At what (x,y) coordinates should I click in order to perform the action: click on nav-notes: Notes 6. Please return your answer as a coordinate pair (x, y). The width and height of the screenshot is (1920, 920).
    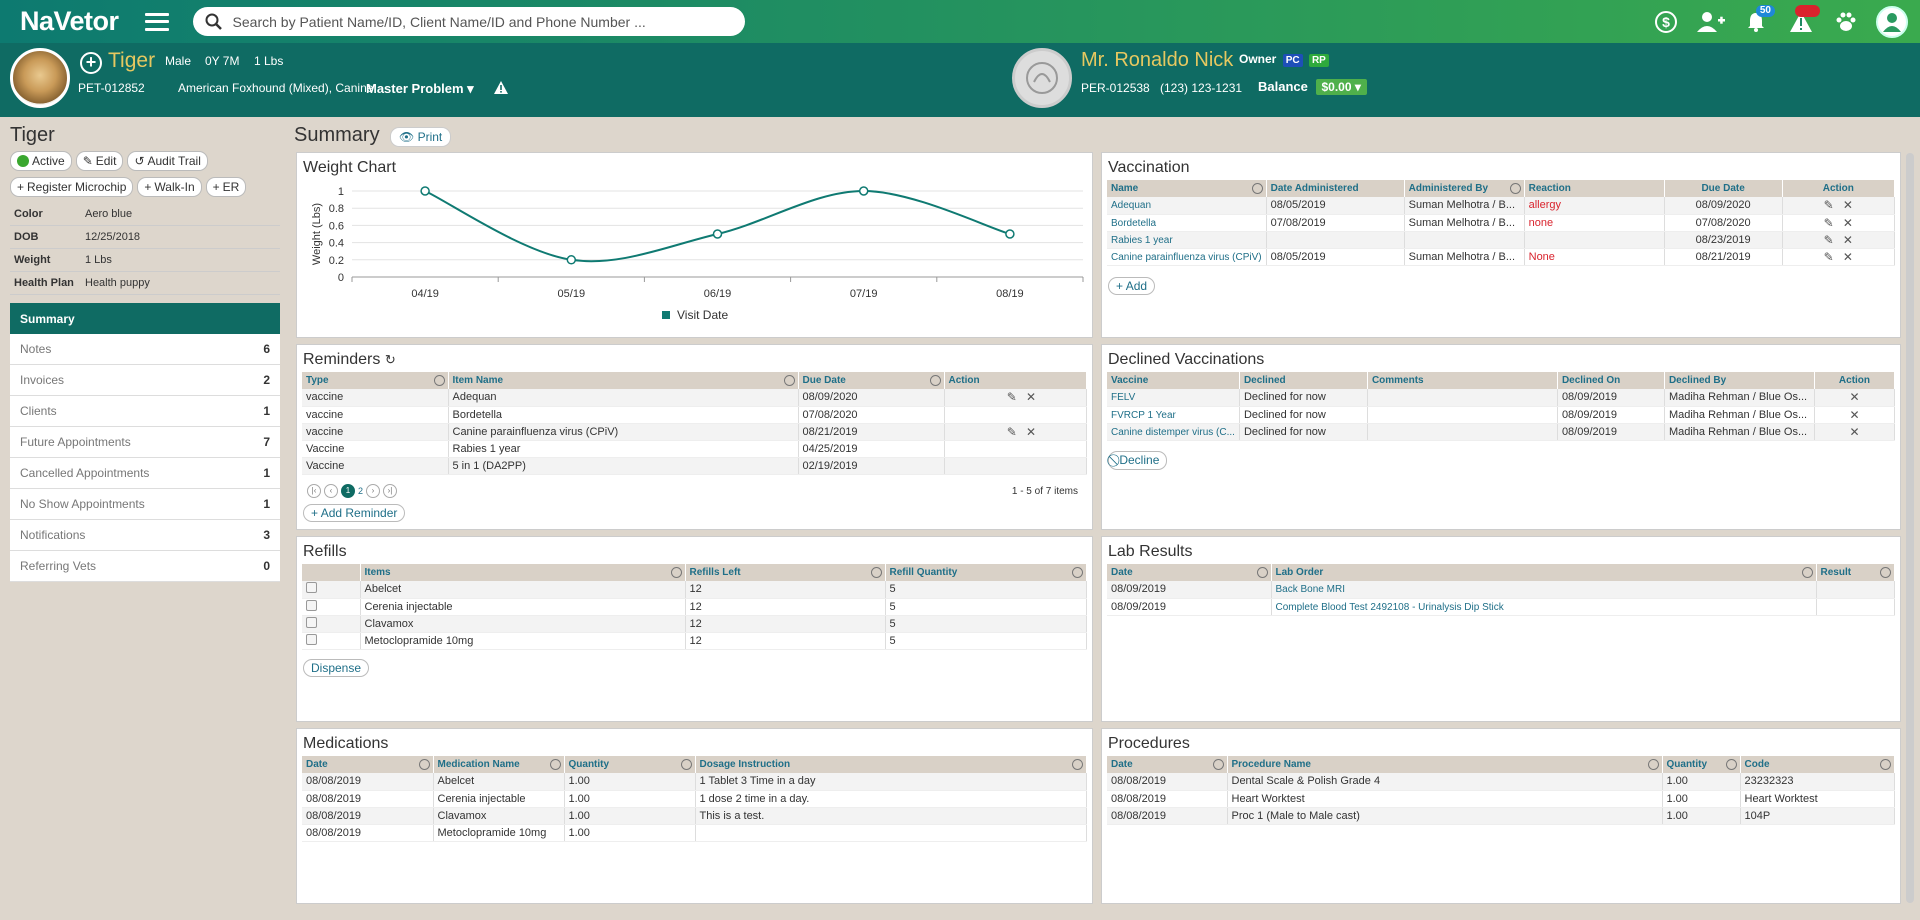
    Looking at the image, I should click on (145, 349).